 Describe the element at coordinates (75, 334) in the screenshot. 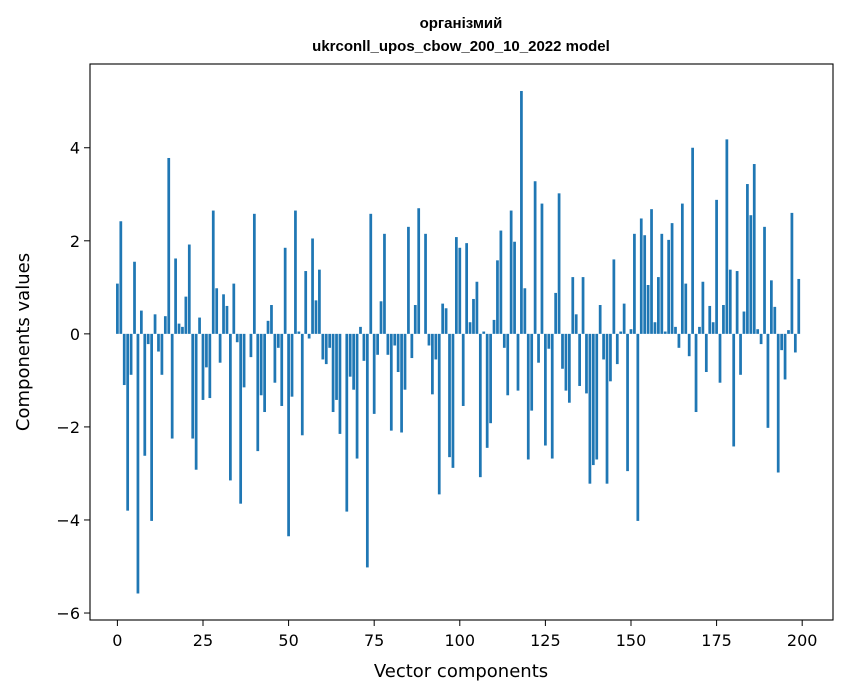

I see `y-tick-label: 0` at that location.